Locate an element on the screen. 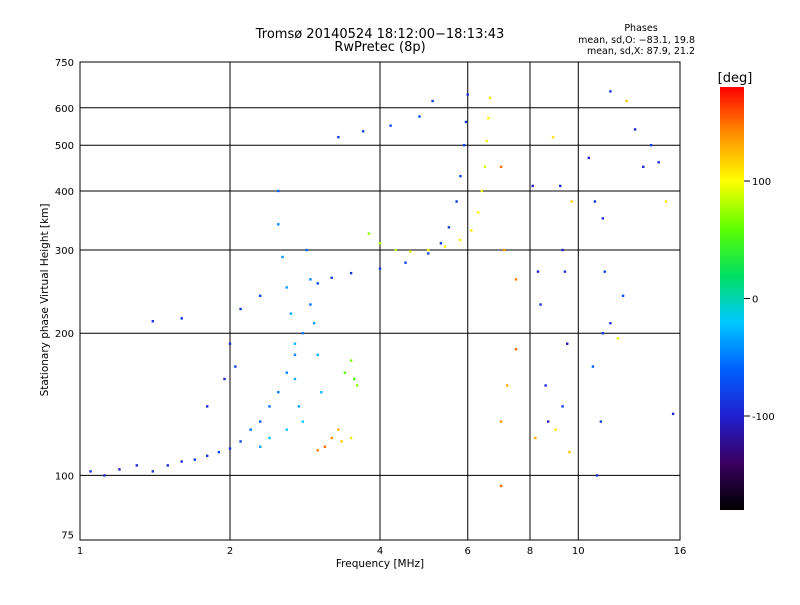 The image size is (800, 605). colorbar-tick-label: 0 is located at coordinates (755, 300).